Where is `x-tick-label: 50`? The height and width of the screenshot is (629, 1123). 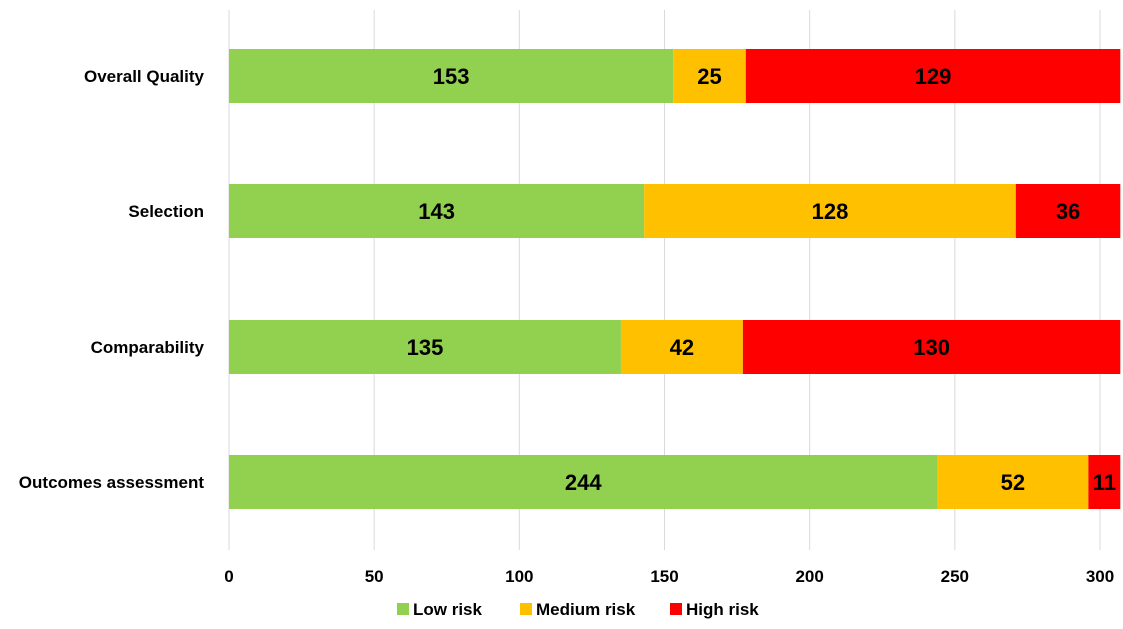
x-tick-label: 50 is located at coordinates (374, 576).